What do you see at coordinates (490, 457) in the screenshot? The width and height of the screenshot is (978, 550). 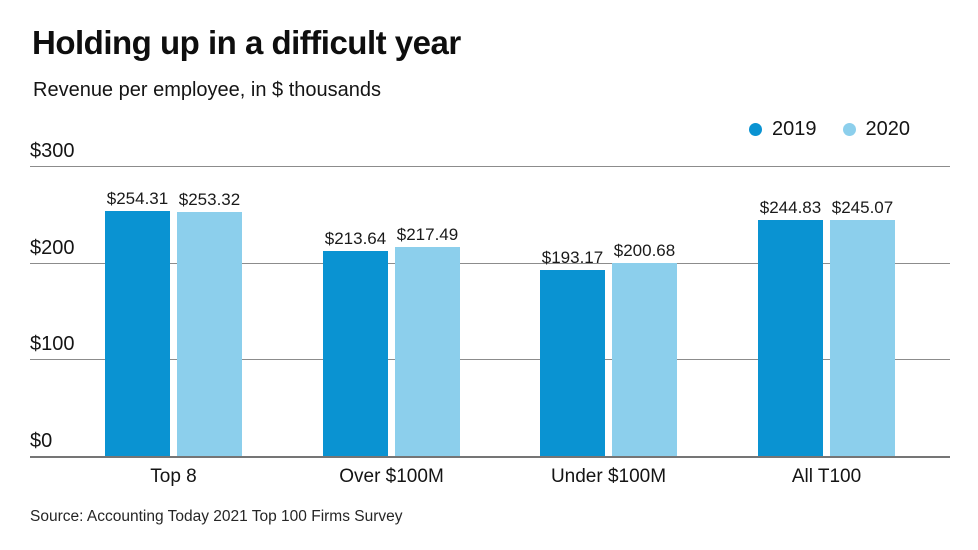 I see `x-axis-line` at bounding box center [490, 457].